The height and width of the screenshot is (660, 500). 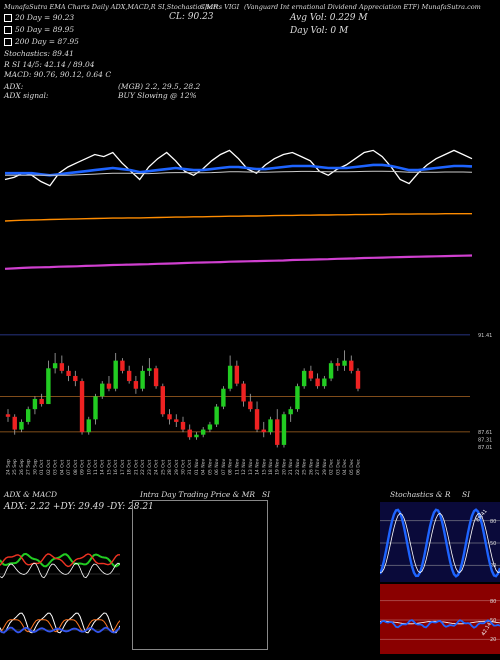 I want to click on x-tick-43: 22 Nov, so click(x=298, y=466).